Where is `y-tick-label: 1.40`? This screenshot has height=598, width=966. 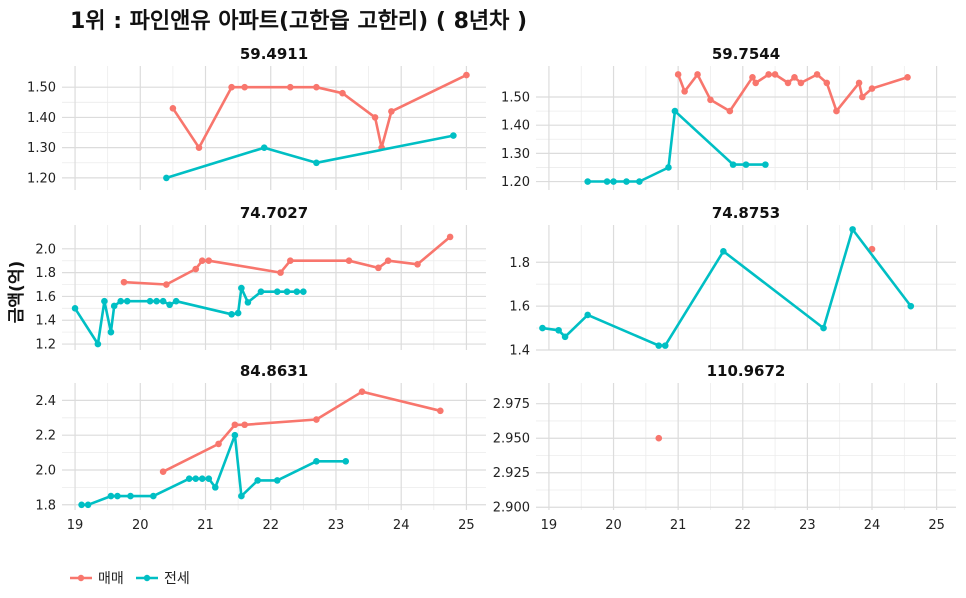
y-tick-label: 1.40 is located at coordinates (515, 126).